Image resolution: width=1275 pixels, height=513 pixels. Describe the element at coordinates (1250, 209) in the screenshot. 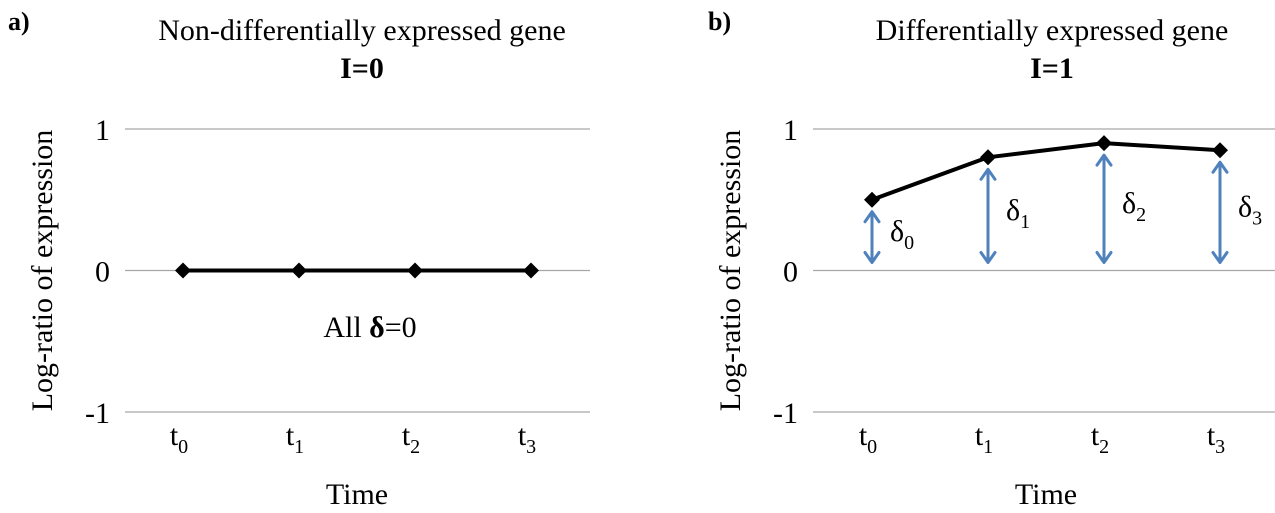

I see `delta-label: δ3` at that location.